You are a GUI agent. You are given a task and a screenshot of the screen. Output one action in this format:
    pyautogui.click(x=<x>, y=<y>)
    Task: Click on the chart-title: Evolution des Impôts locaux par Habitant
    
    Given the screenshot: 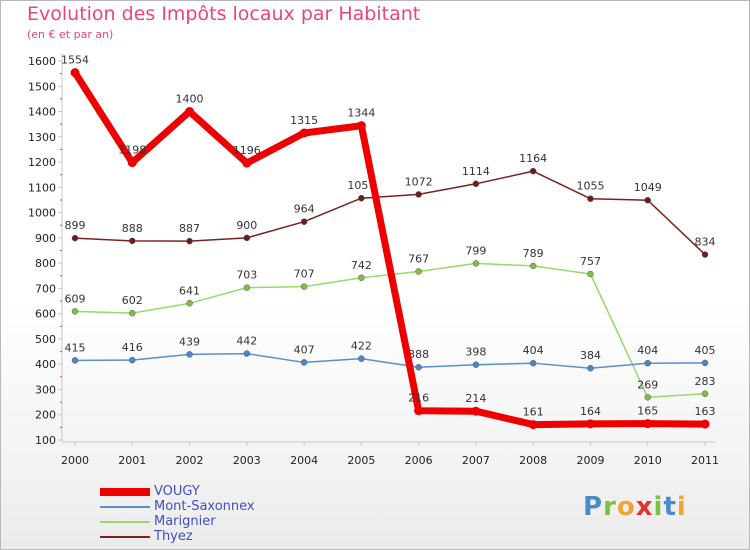 What is the action you would take?
    pyautogui.click(x=224, y=14)
    